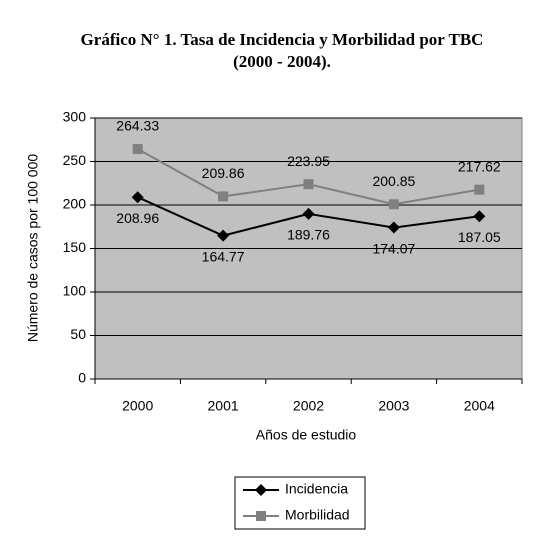 The height and width of the screenshot is (549, 554). Describe the element at coordinates (306, 435) in the screenshot. I see `x-axis-label: Años de estudio` at that location.